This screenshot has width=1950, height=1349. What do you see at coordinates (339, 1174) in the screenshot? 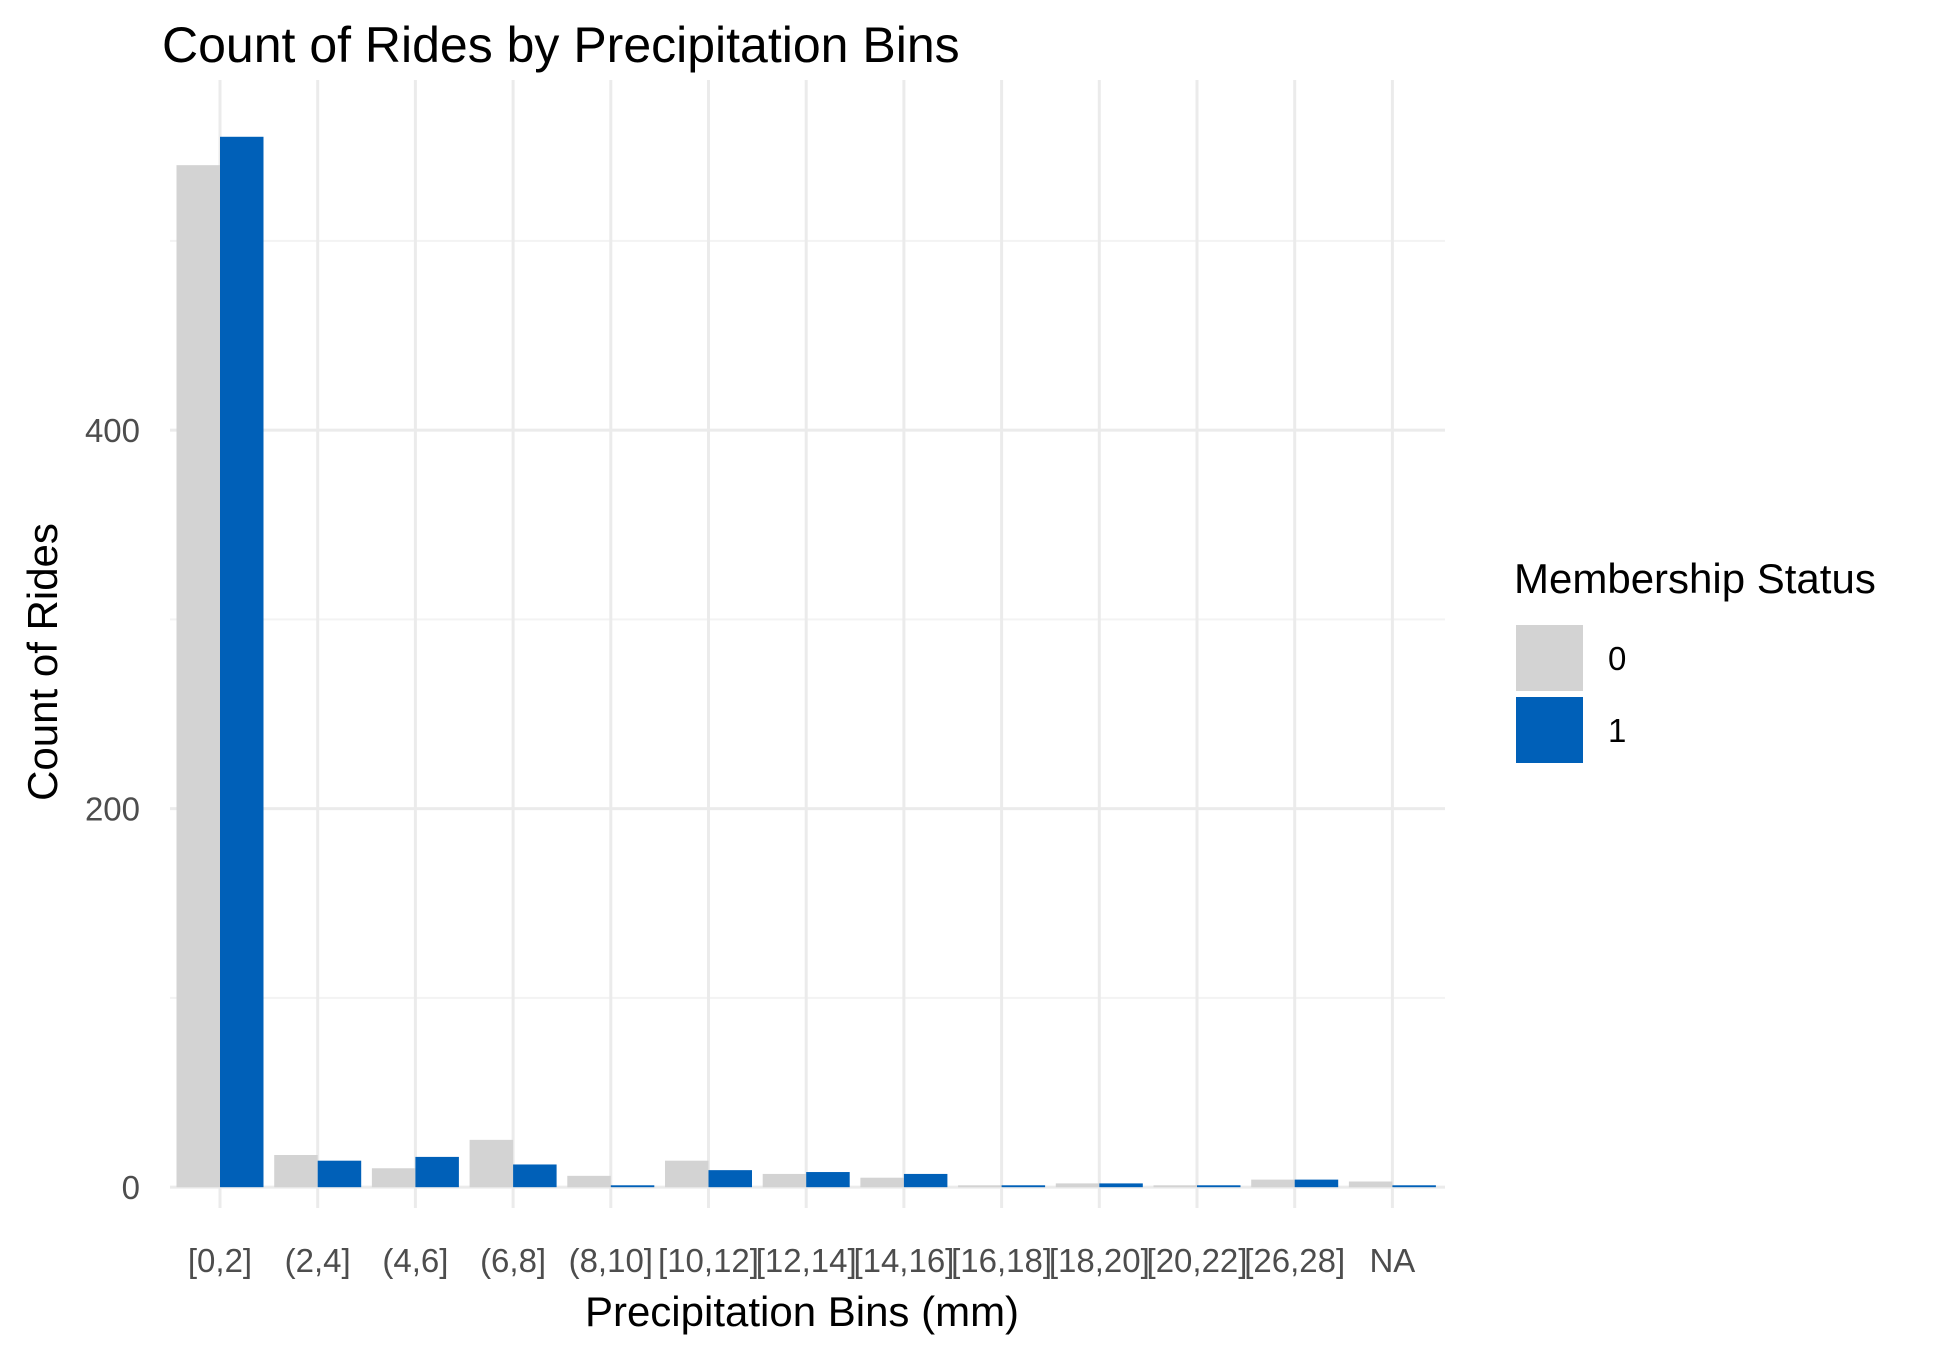
I see `bar-(2,4]-series-1` at bounding box center [339, 1174].